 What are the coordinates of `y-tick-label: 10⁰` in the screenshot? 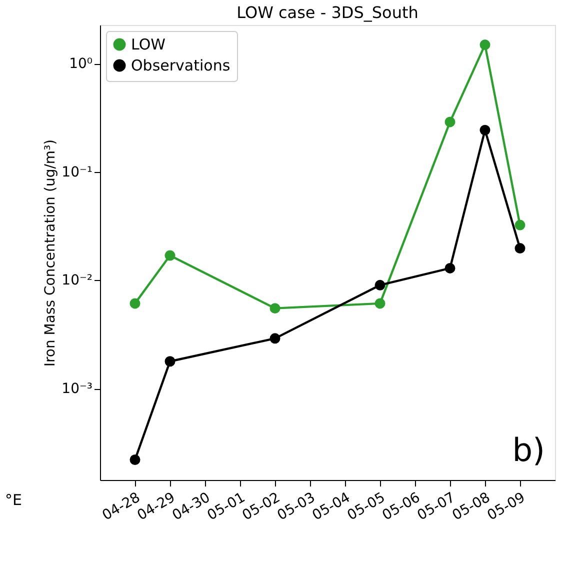 It's located at (81, 64).